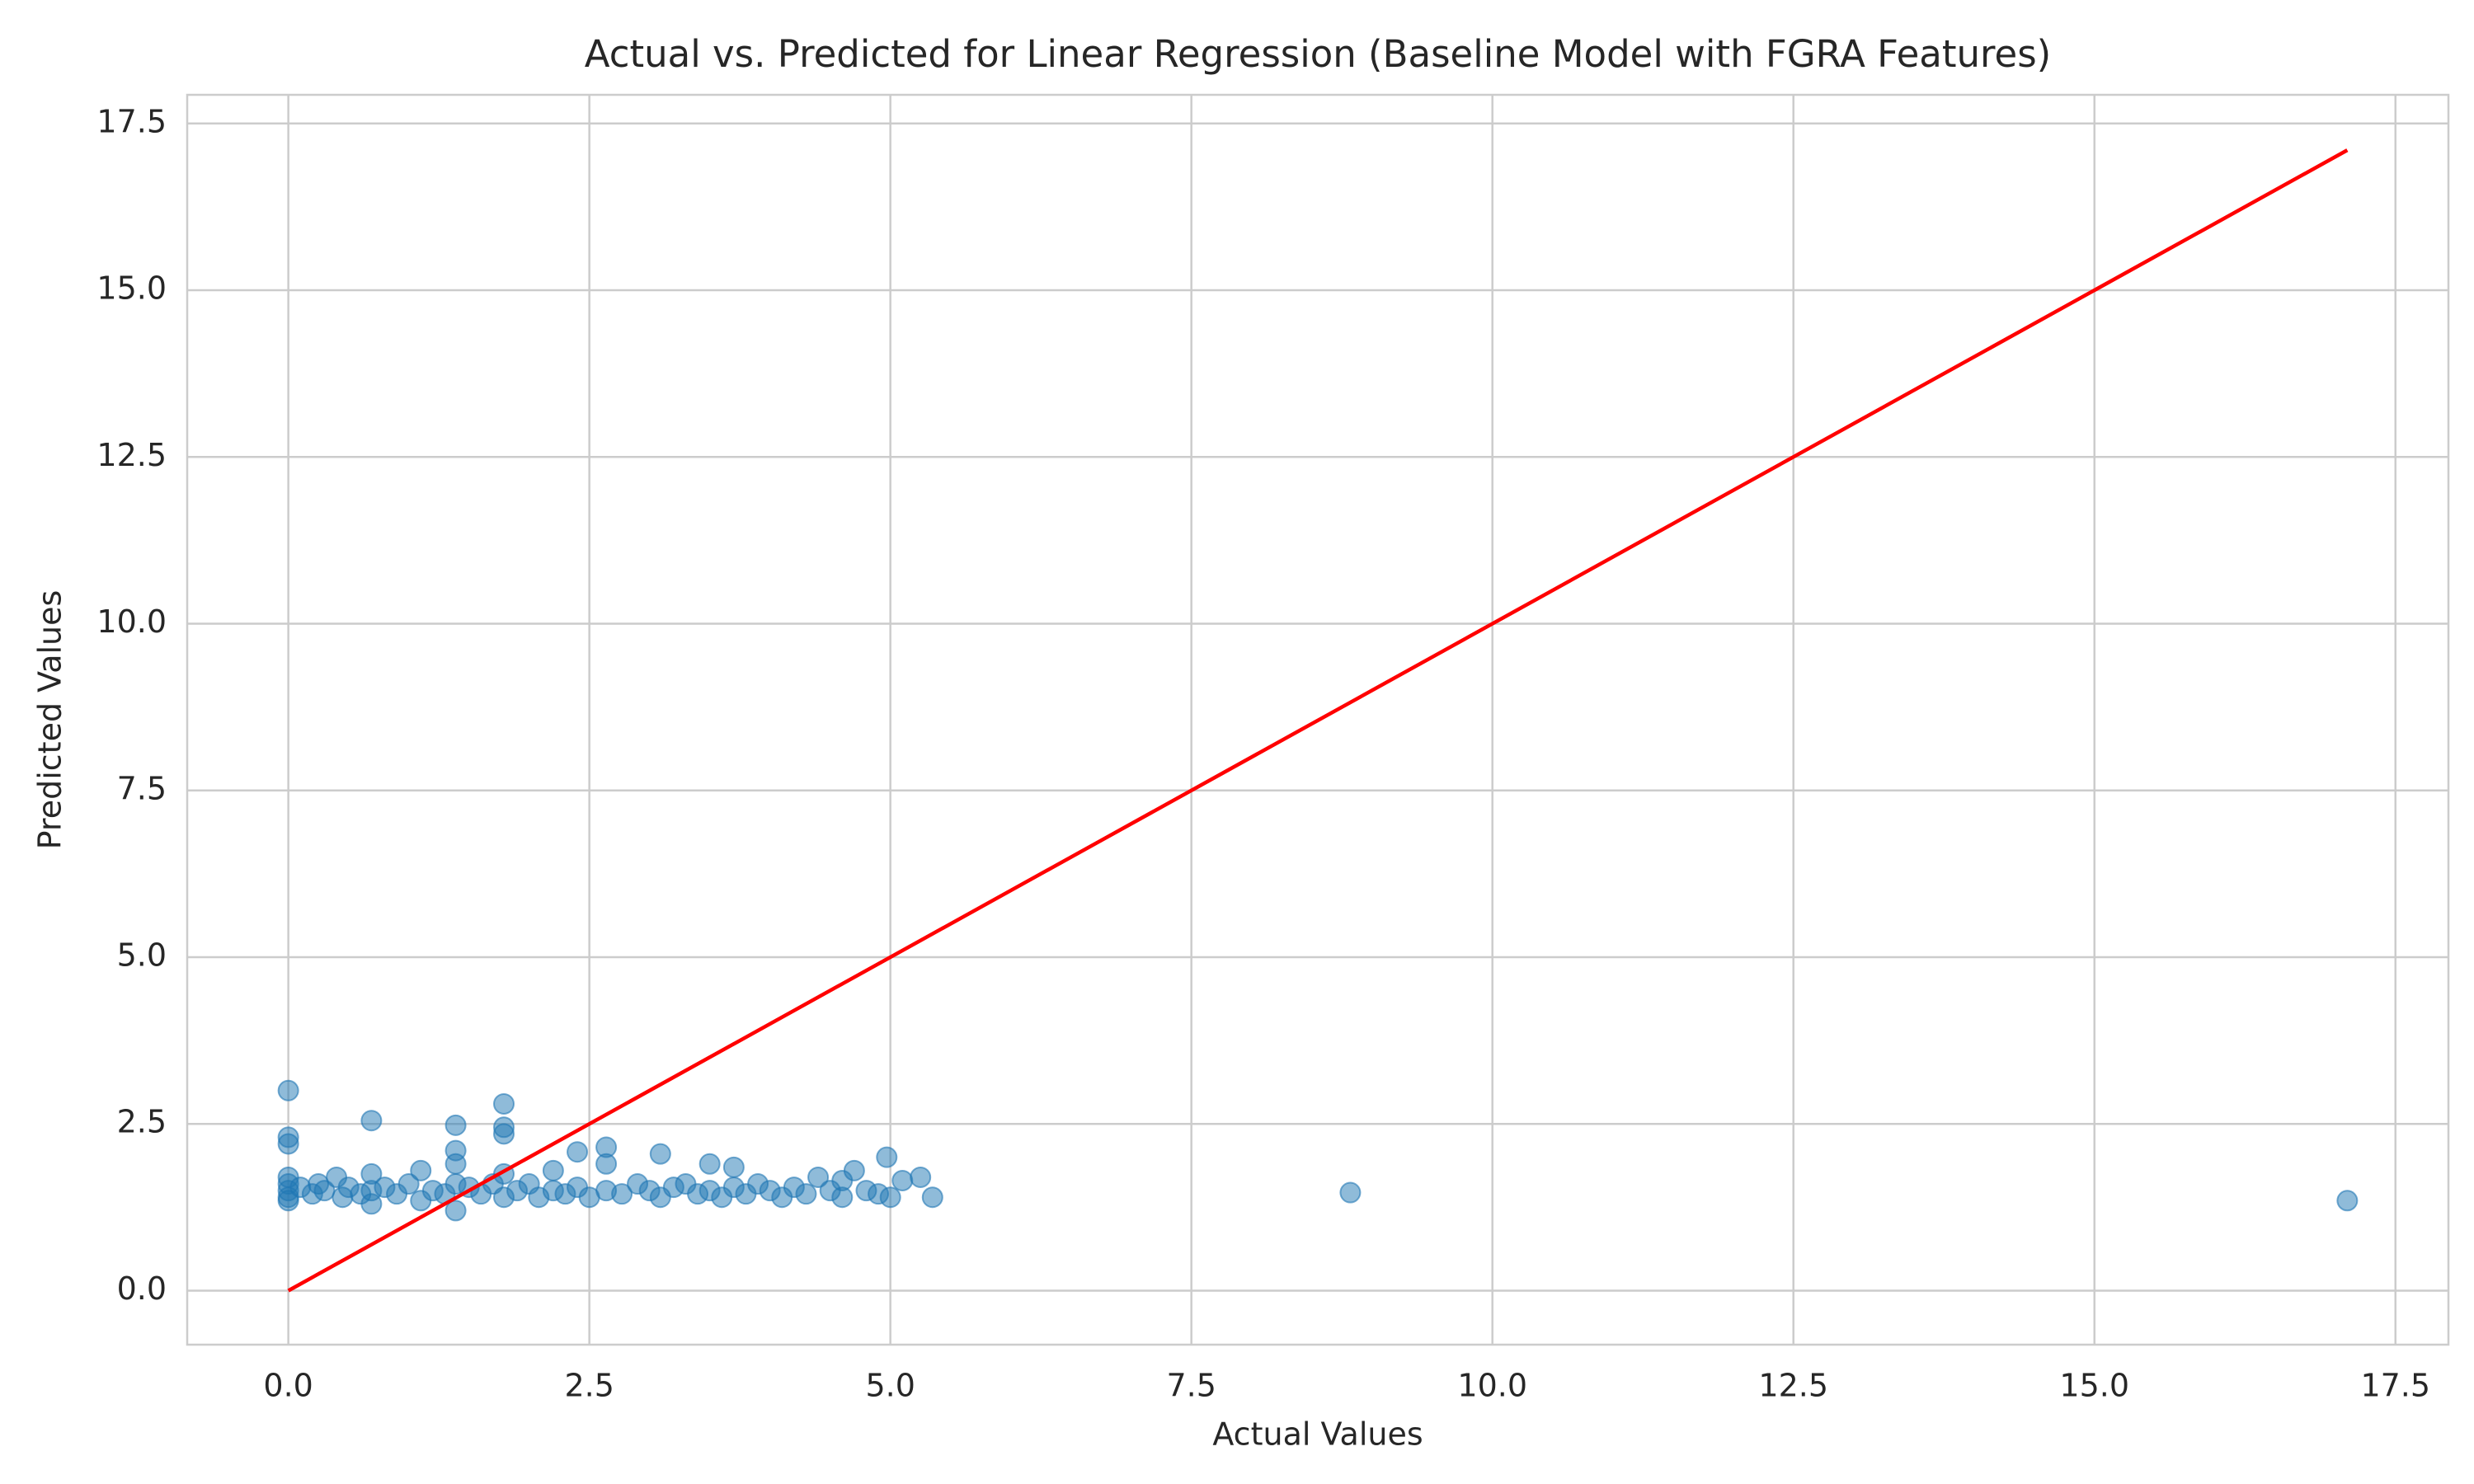 The width and height of the screenshot is (2474, 1484). What do you see at coordinates (1317, 1434) in the screenshot?
I see `x-axis-label: Actual Values` at bounding box center [1317, 1434].